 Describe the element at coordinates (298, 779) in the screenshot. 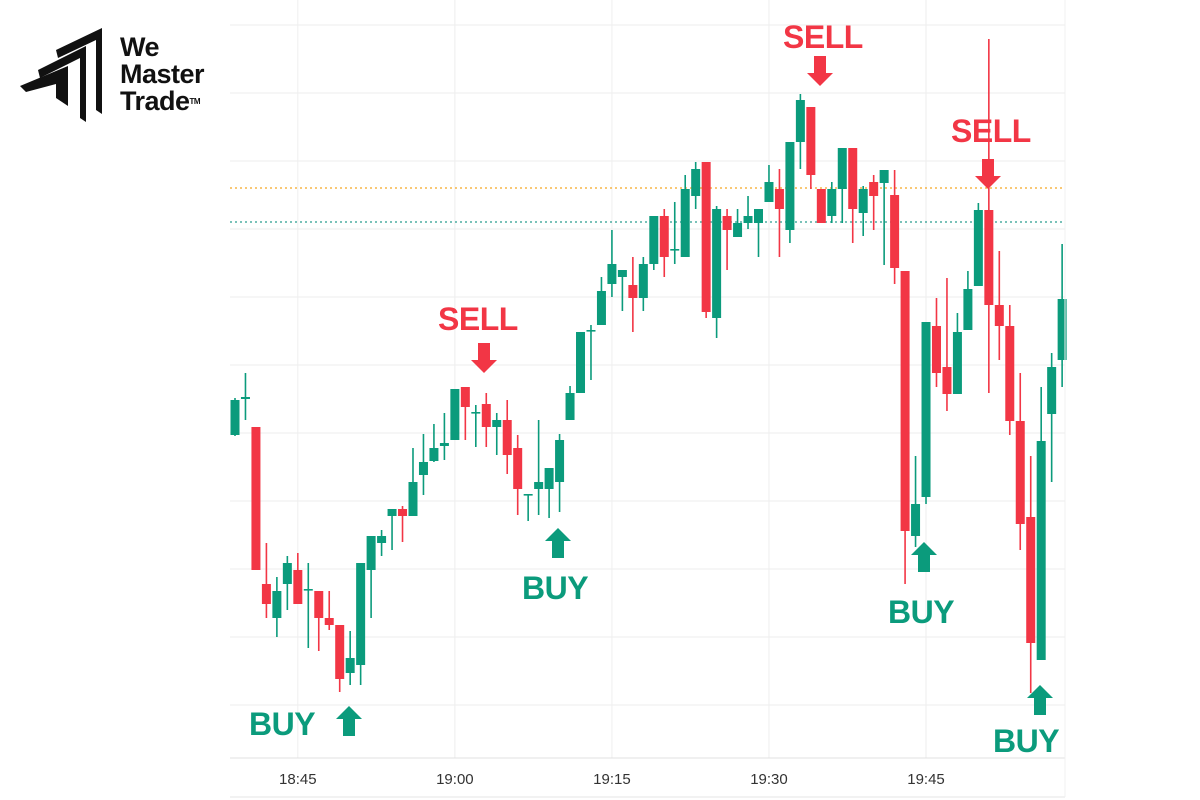

I see `x-tick-label: 18:45` at that location.